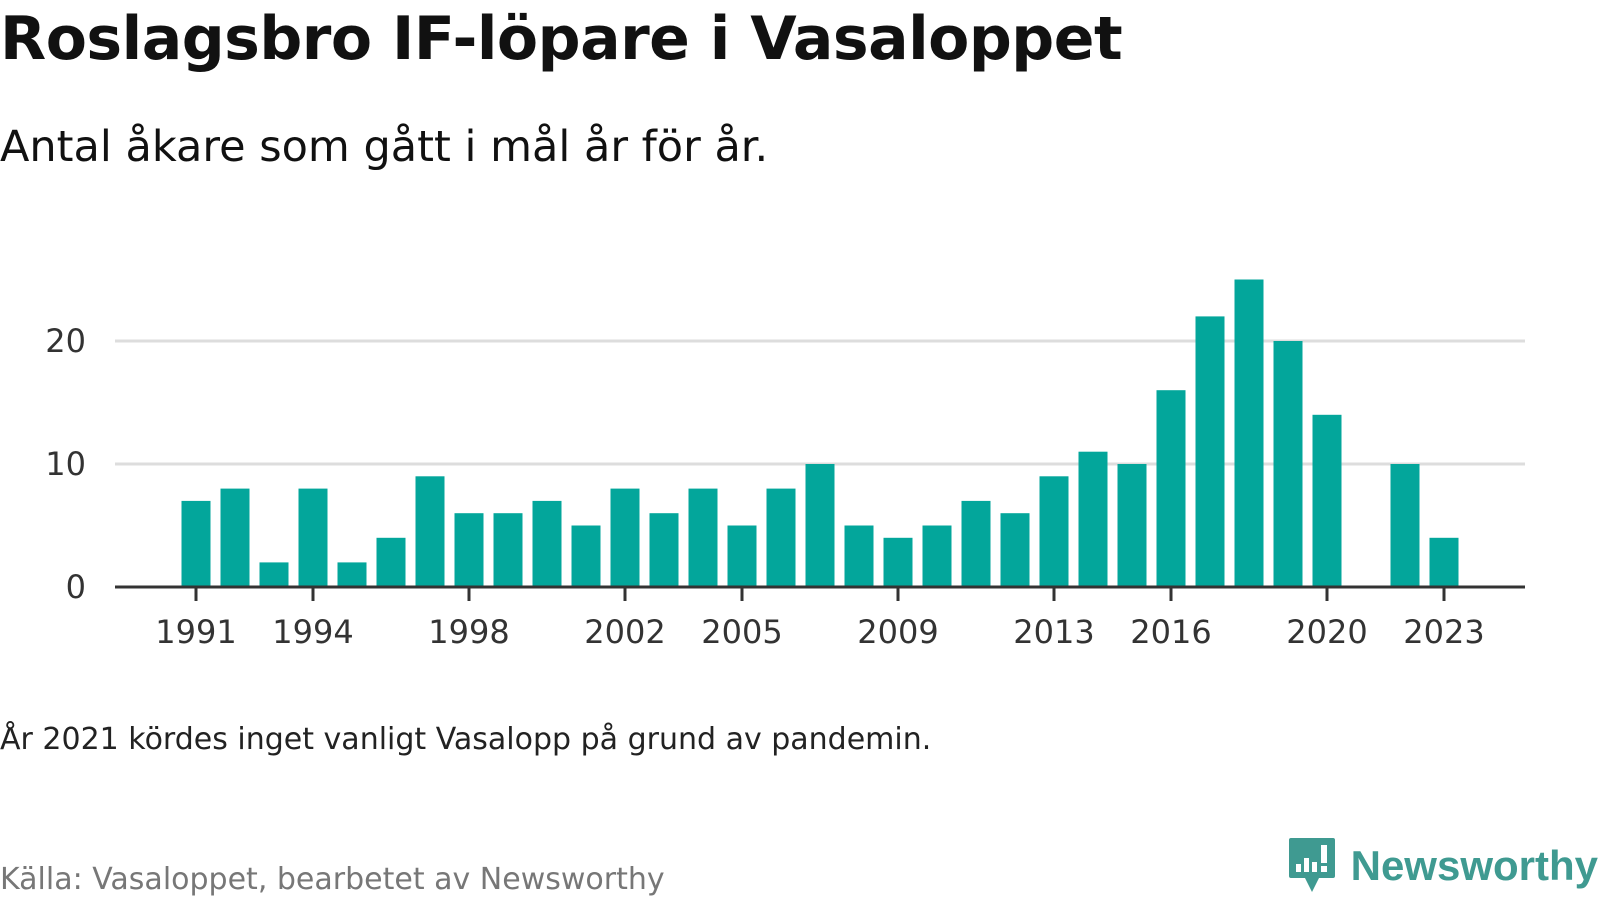 Image resolution: width=1600 pixels, height=900 pixels. I want to click on bar-2016, so click(1171, 488).